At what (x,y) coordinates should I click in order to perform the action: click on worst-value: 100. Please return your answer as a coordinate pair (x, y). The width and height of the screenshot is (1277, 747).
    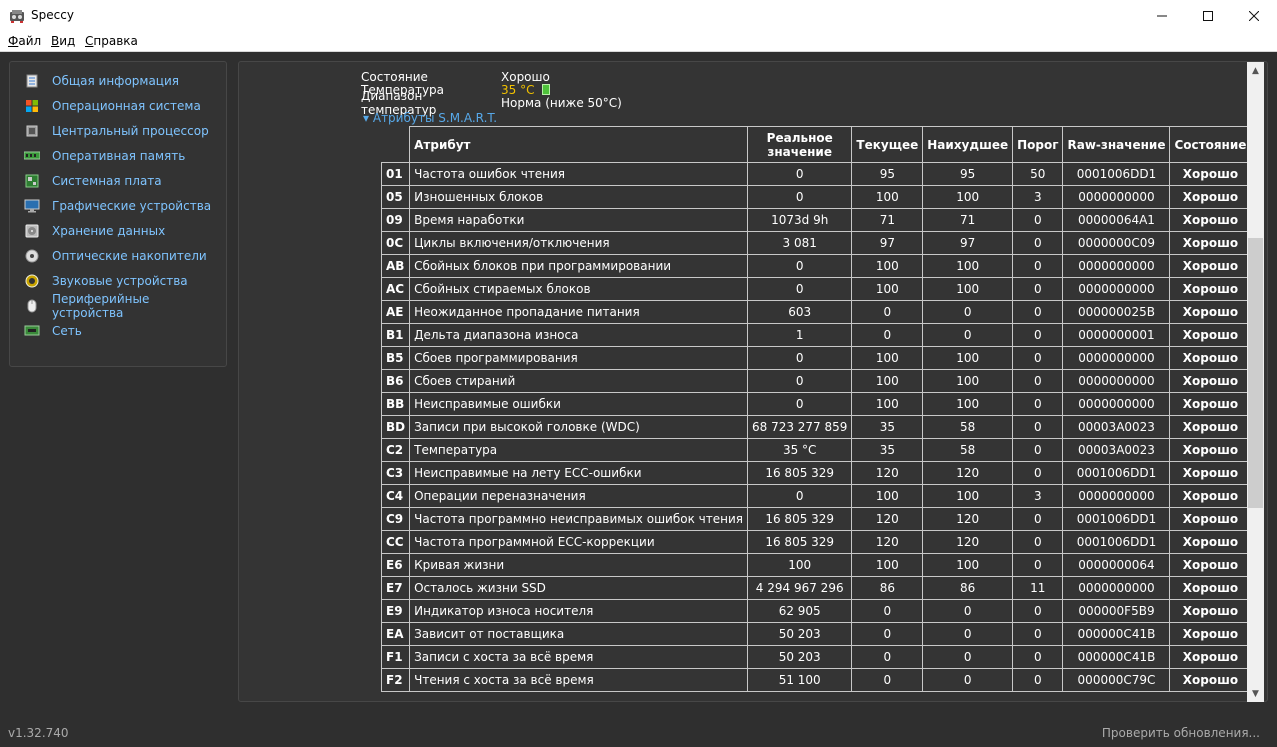
    Looking at the image, I should click on (968, 358).